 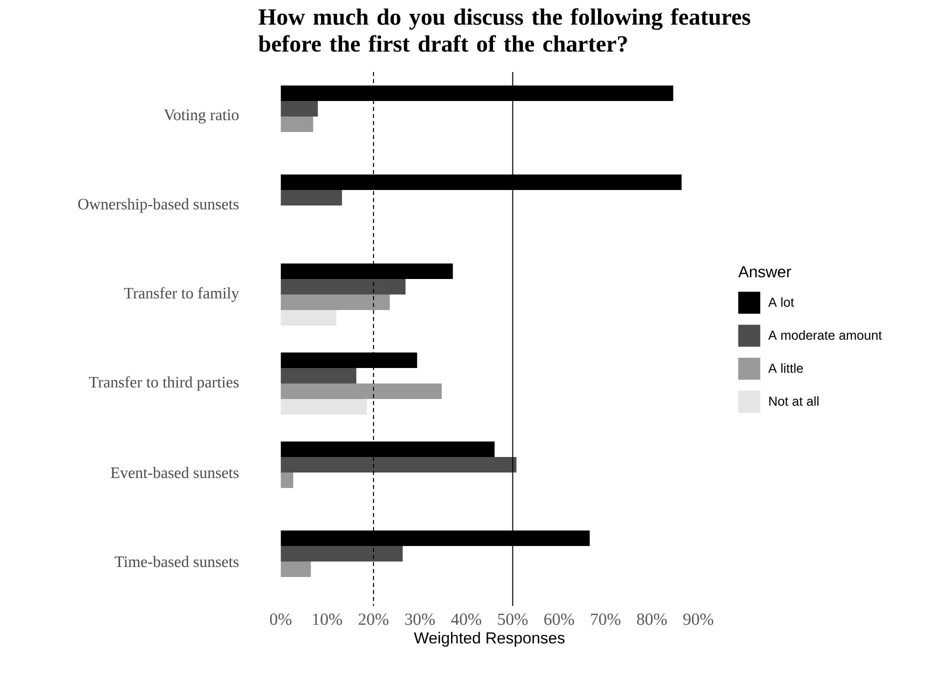 What do you see at coordinates (605, 620) in the screenshot?
I see `x-tick-label: 70%` at bounding box center [605, 620].